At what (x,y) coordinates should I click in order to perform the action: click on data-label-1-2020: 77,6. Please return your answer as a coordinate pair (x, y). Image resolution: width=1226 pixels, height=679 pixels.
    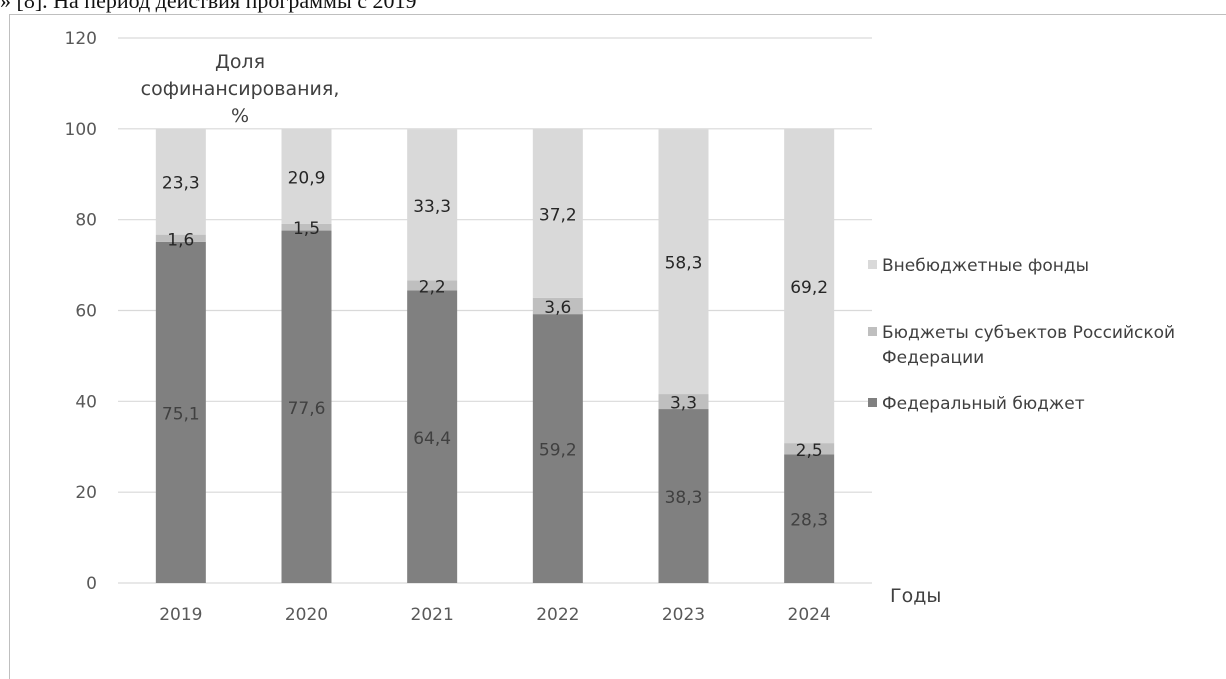
    Looking at the image, I should click on (307, 409).